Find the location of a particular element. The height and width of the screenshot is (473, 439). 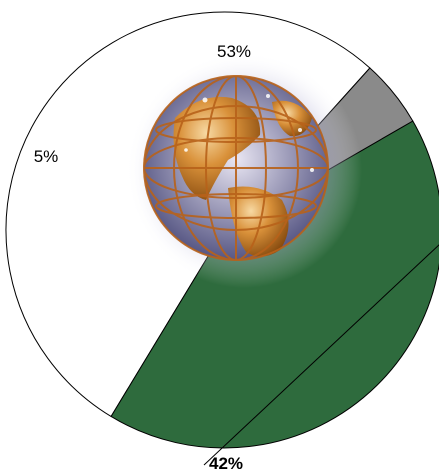

pie-label-2: 42% is located at coordinates (226, 463).